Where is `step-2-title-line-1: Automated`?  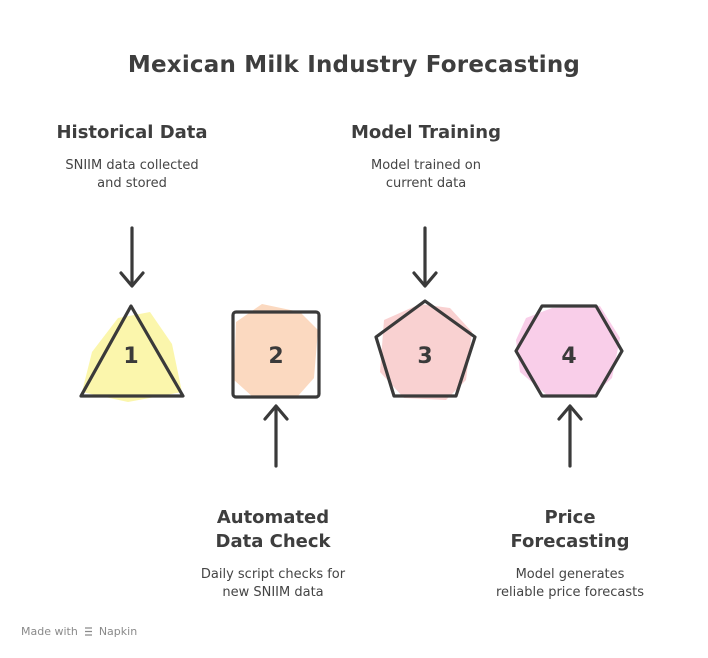 step-2-title-line-1: Automated is located at coordinates (273, 517).